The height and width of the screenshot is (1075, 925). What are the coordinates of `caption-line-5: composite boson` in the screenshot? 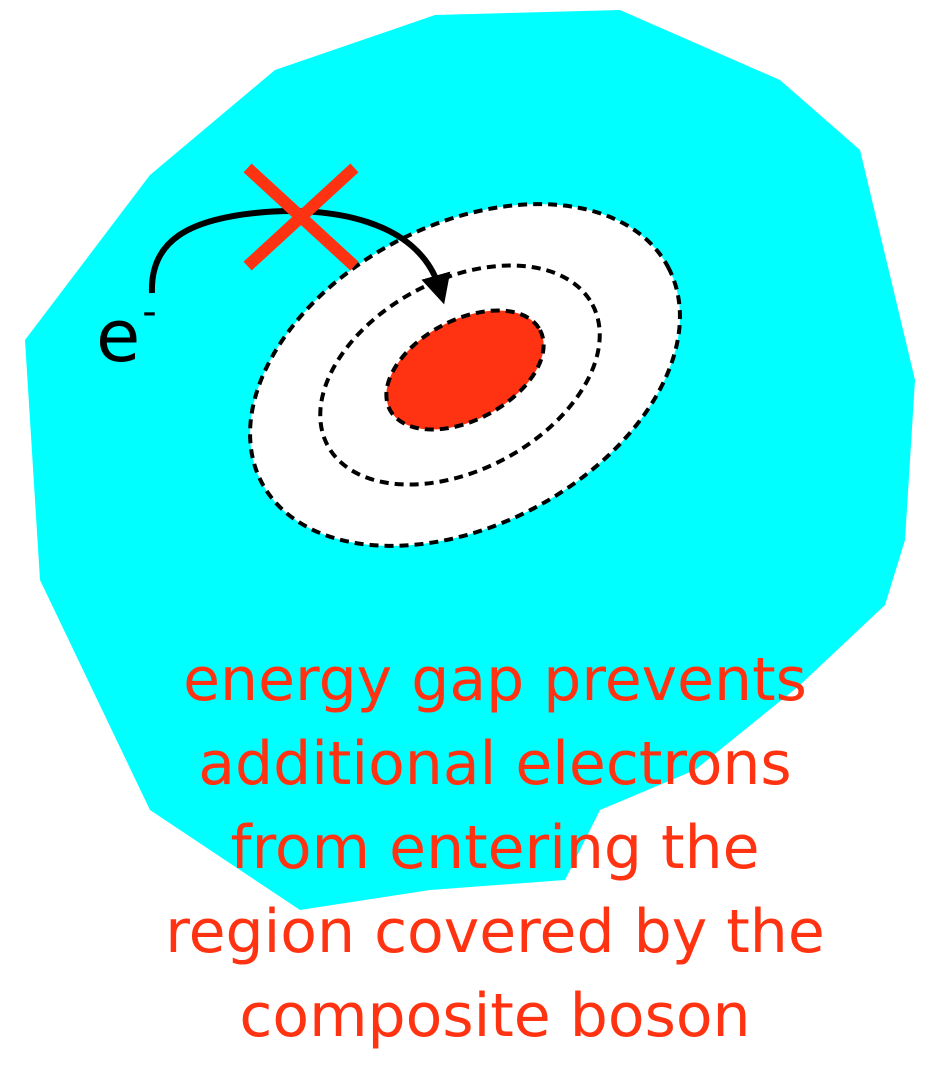 It's located at (495, 1016).